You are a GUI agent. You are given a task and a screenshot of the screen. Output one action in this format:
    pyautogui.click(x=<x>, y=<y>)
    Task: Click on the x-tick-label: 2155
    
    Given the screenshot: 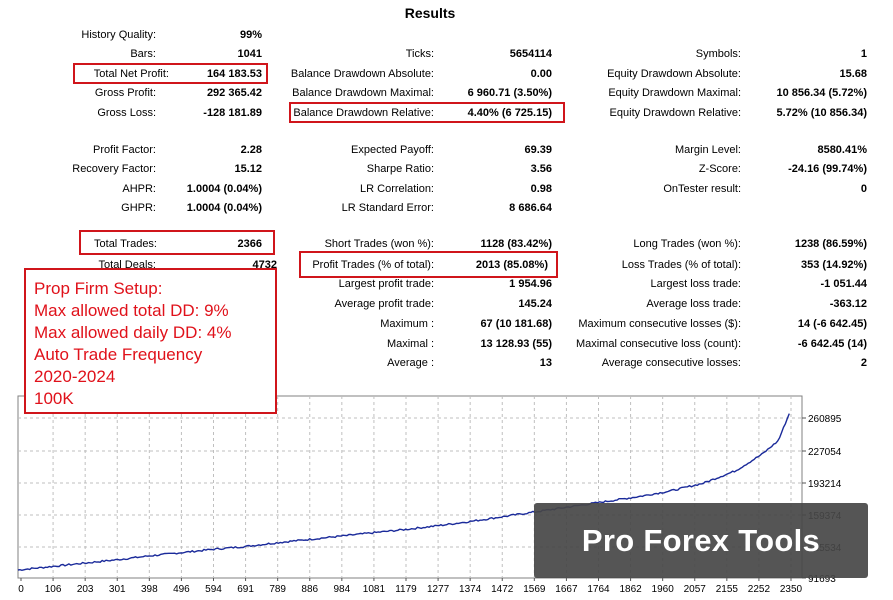 What is the action you would take?
    pyautogui.click(x=727, y=589)
    